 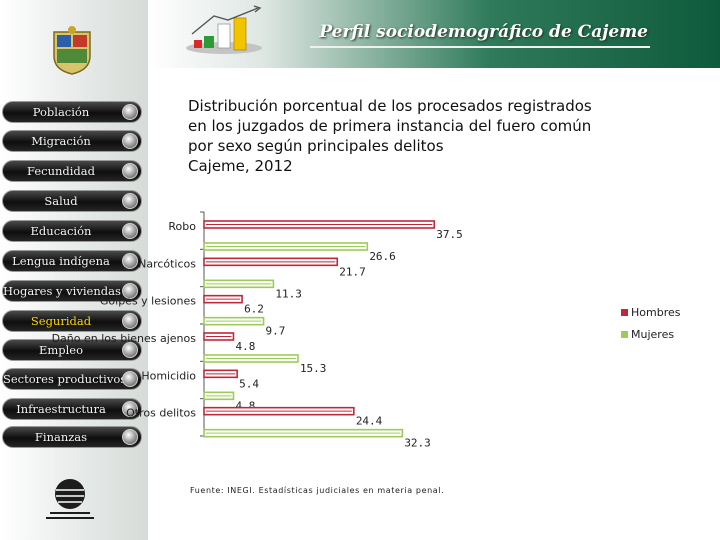 I want to click on nav-item-sectores-productivos: Sectores productivos, so click(x=72, y=379).